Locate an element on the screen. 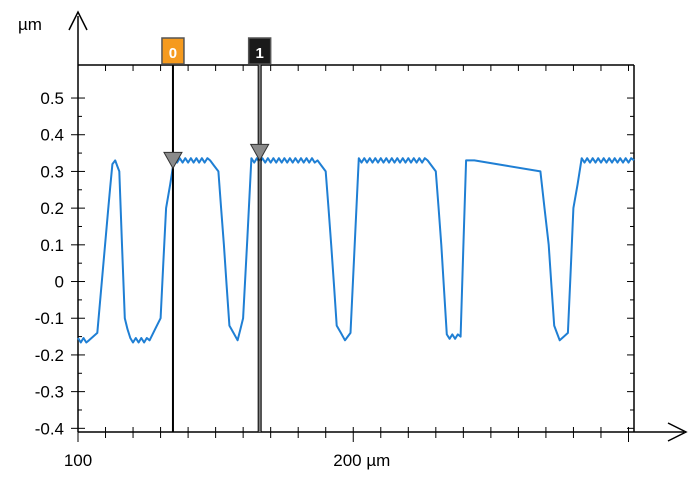  x-tick-label: 200 µm is located at coordinates (361, 460).